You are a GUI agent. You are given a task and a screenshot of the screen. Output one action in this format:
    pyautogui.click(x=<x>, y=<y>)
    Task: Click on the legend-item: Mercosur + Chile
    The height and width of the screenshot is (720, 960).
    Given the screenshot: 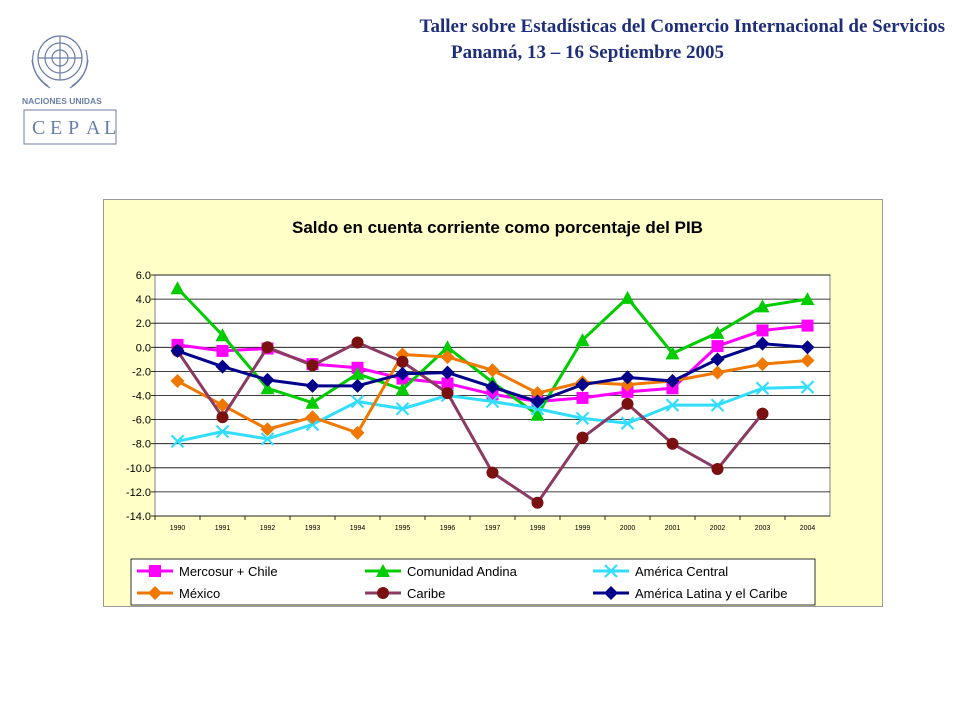 What is the action you would take?
    pyautogui.click(x=207, y=571)
    